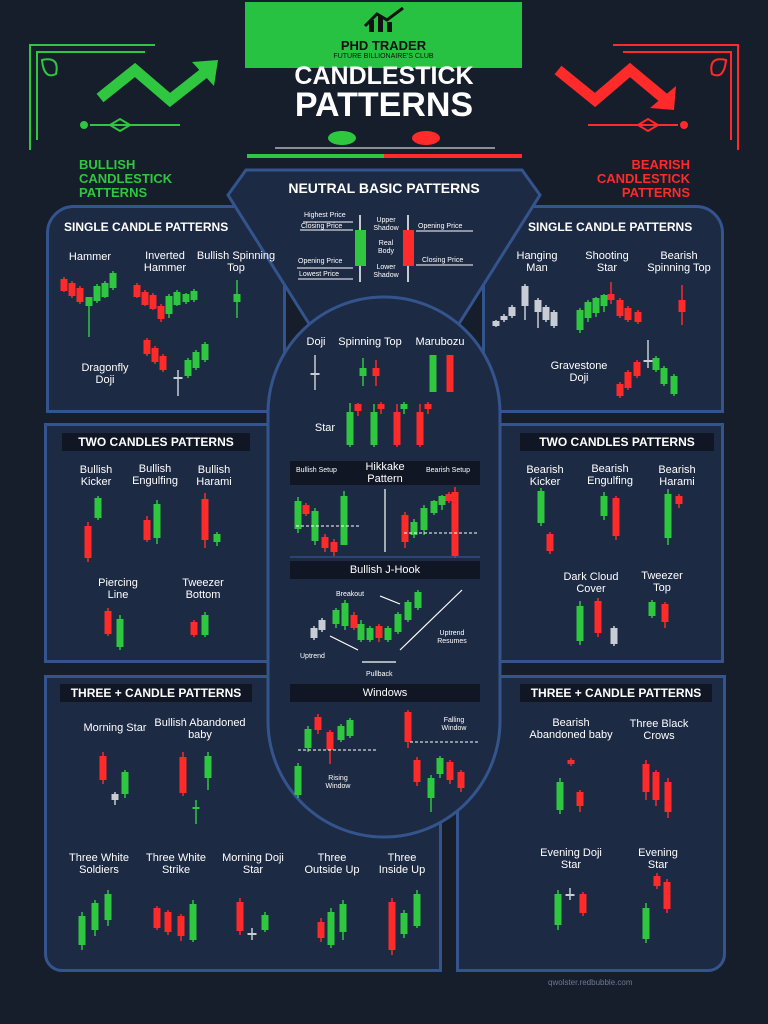 The image size is (768, 1024). I want to click on highest-price-label: Highest Price, so click(325, 215).